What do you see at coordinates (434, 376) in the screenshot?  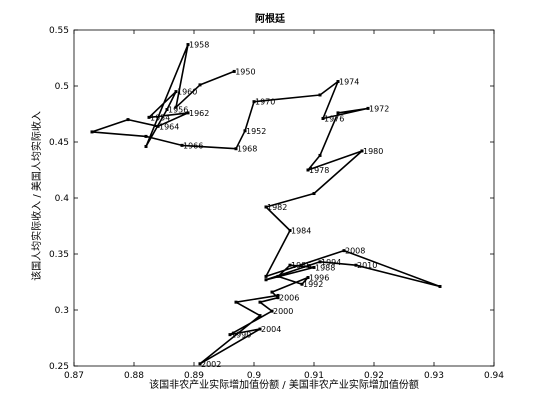 I see `x-tick-label: 0.93` at bounding box center [434, 376].